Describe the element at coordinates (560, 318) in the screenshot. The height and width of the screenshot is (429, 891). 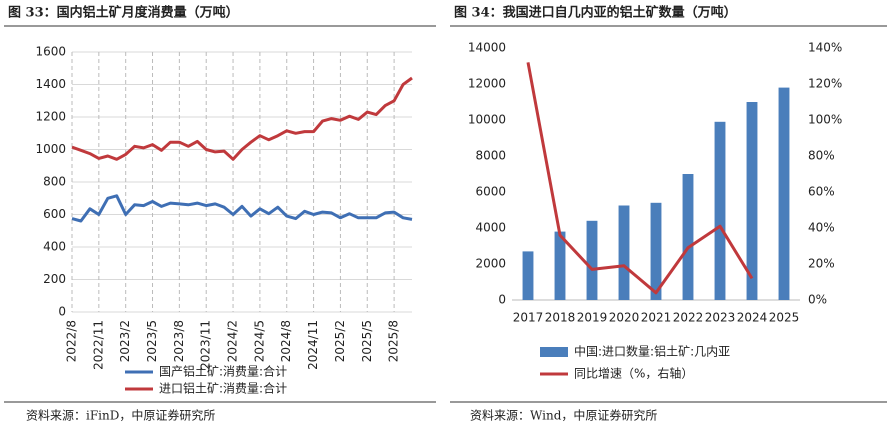
I see `x-tick-label: 2018` at that location.